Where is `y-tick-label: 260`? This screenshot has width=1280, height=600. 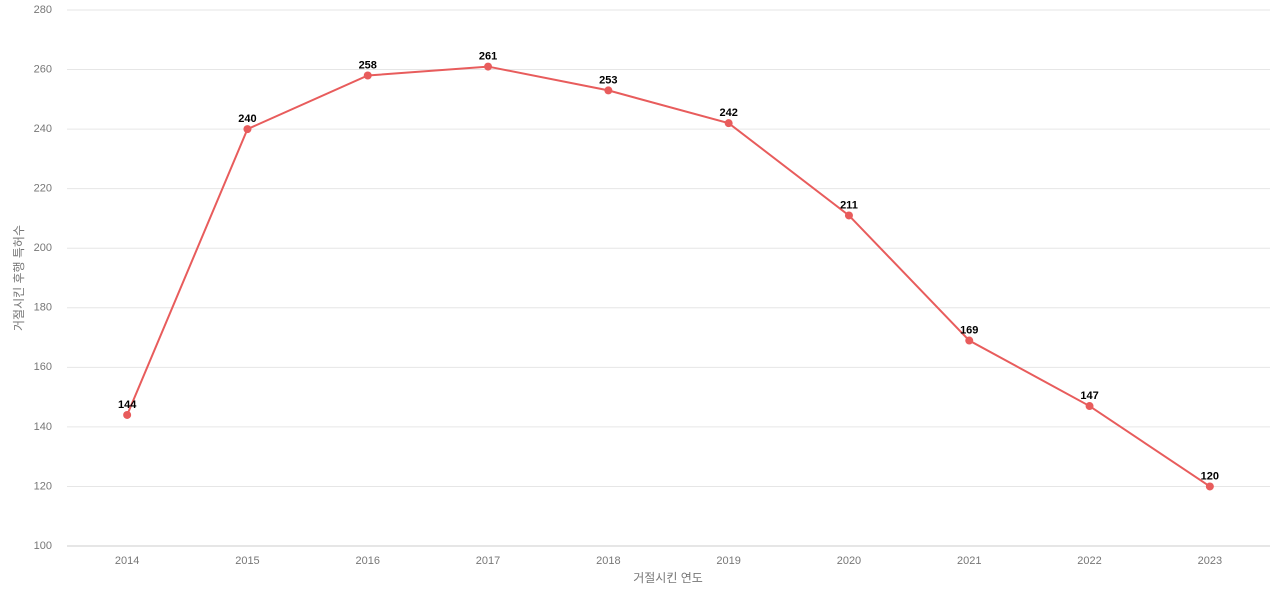
y-tick-label: 260 is located at coordinates (43, 69).